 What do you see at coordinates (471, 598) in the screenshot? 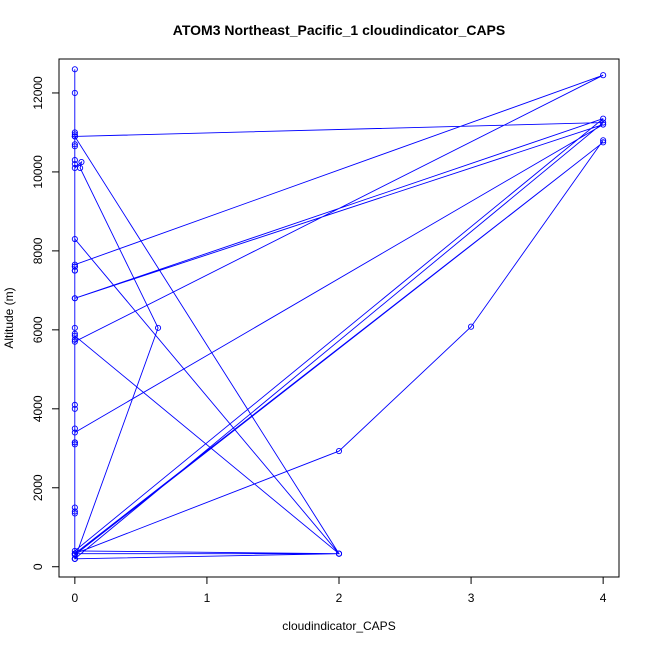
I see `x-tick-label: 3` at bounding box center [471, 598].